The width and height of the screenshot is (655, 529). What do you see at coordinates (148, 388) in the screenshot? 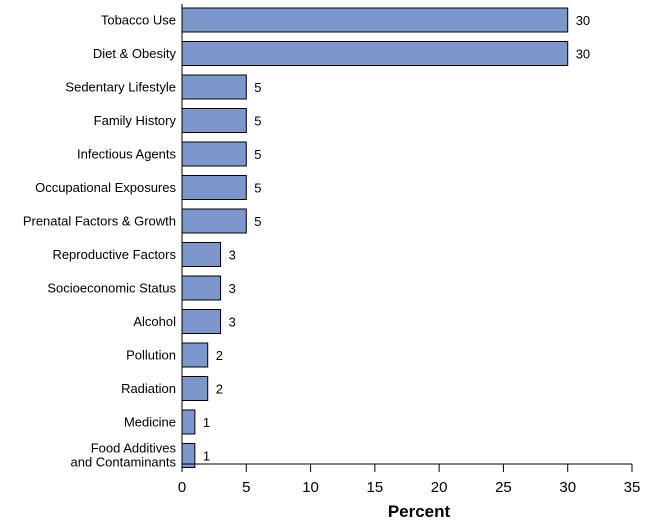
I see `category-label-radiation: Radiation` at bounding box center [148, 388].